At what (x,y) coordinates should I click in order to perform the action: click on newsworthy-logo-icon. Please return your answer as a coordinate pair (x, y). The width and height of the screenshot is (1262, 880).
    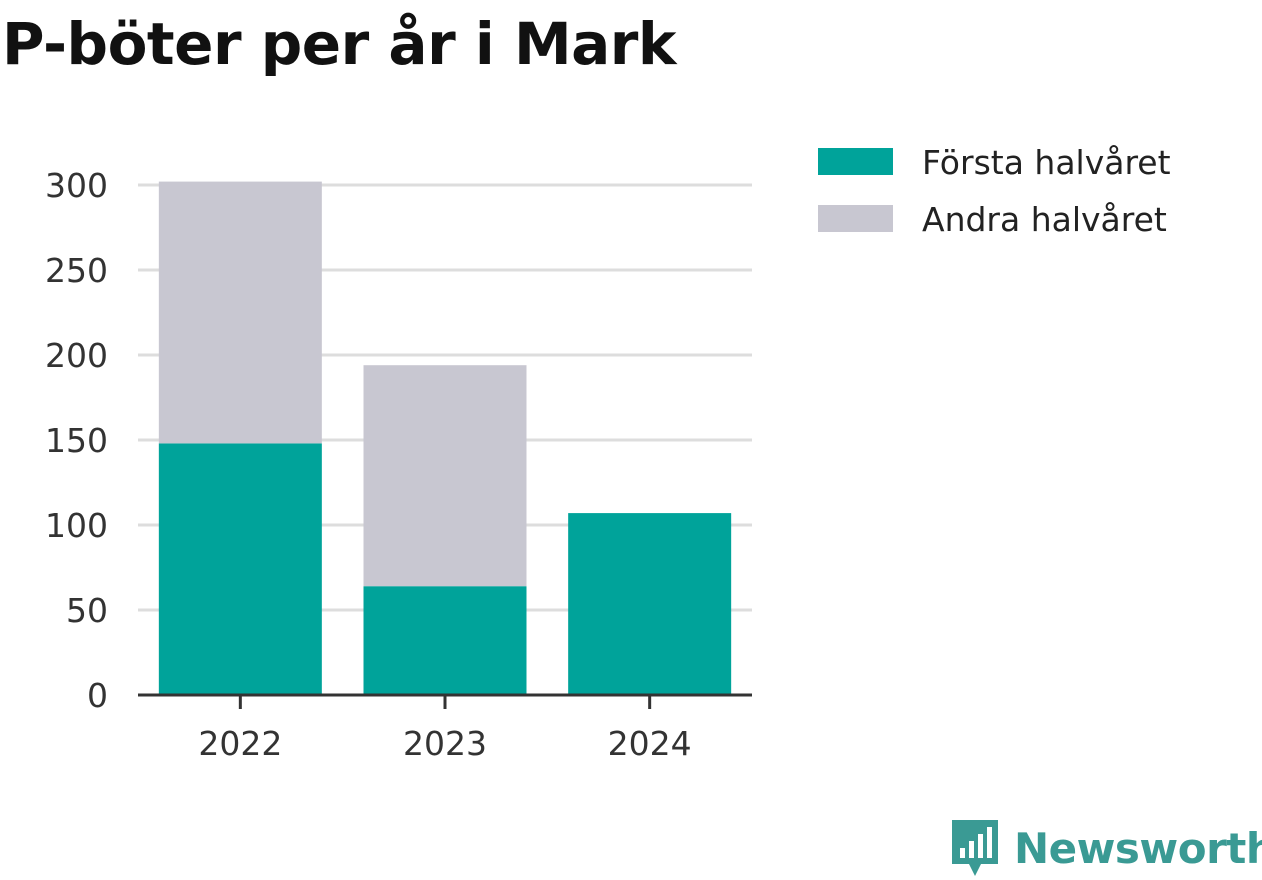
    Looking at the image, I should click on (975, 848).